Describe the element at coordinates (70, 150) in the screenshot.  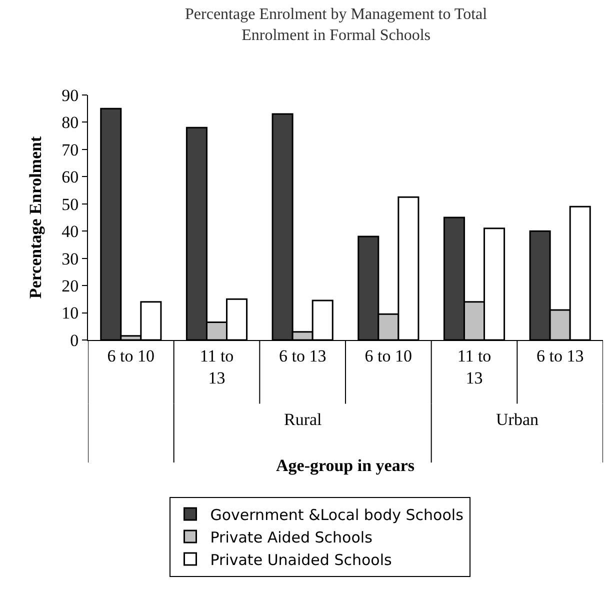
I see `y-tick-label: 70` at that location.